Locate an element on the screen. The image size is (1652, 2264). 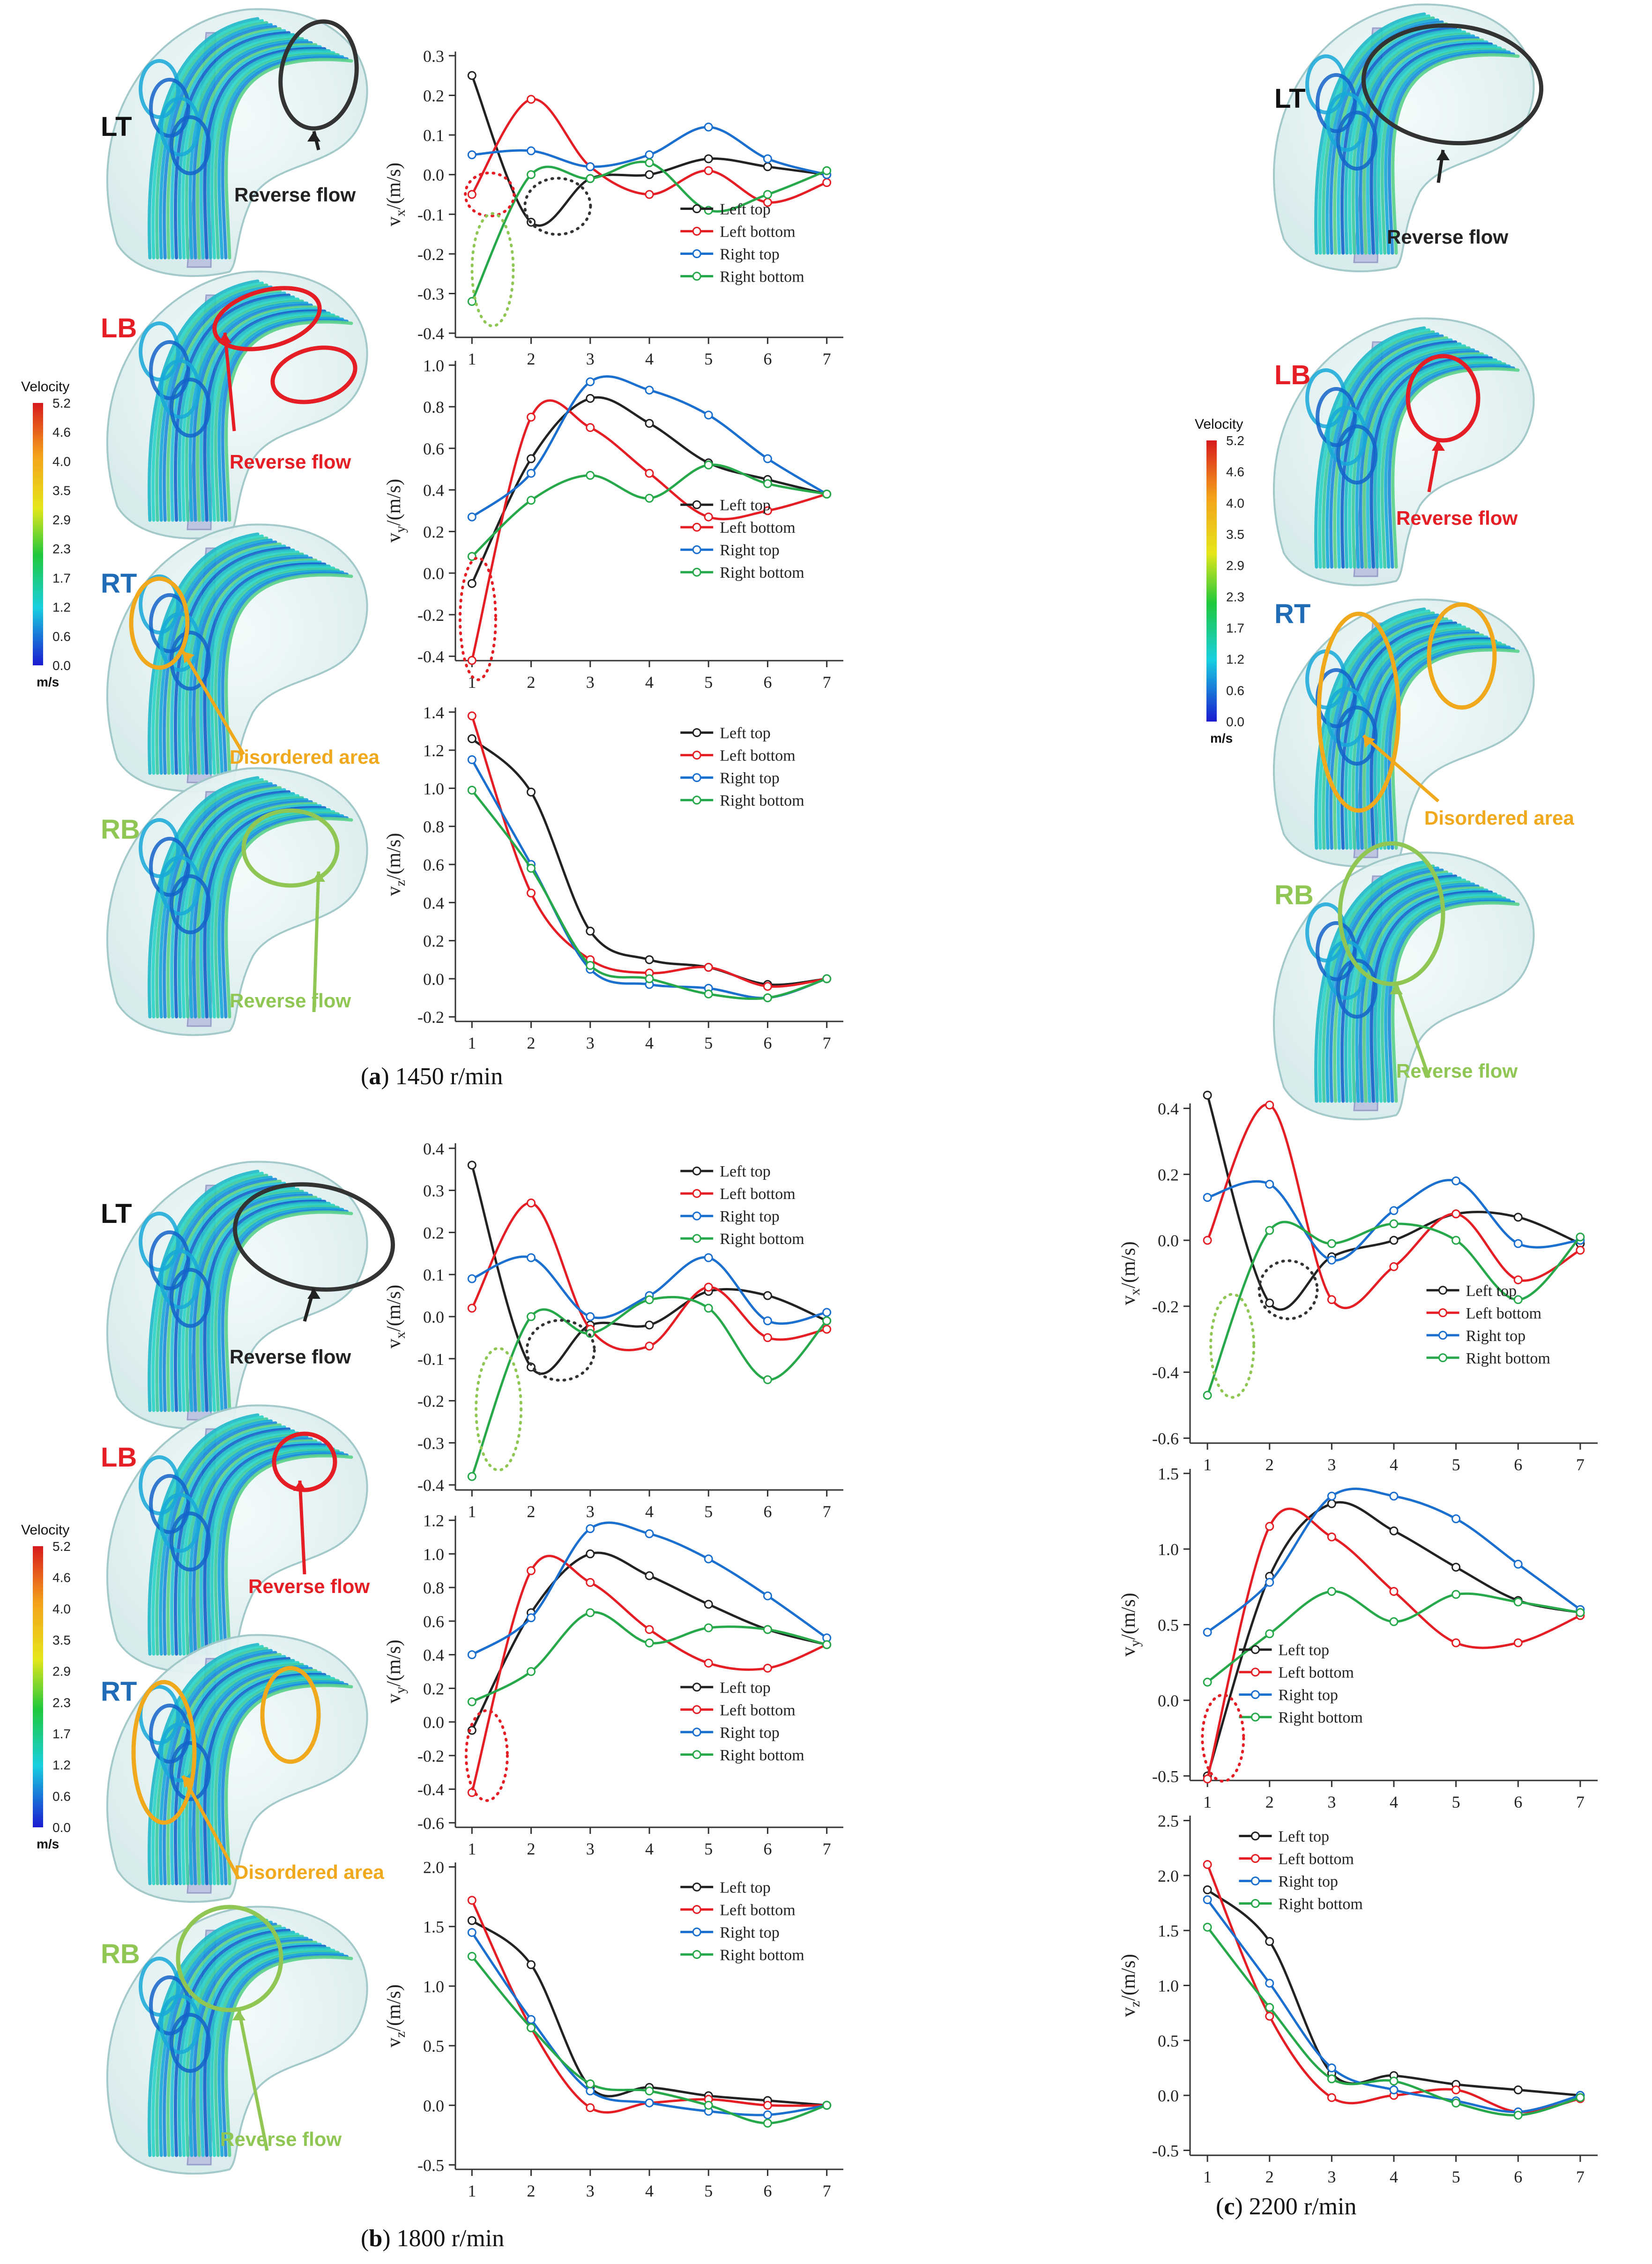
pipe-rendering-c-lb: Reverse flow LB is located at coordinates (1403, 452).